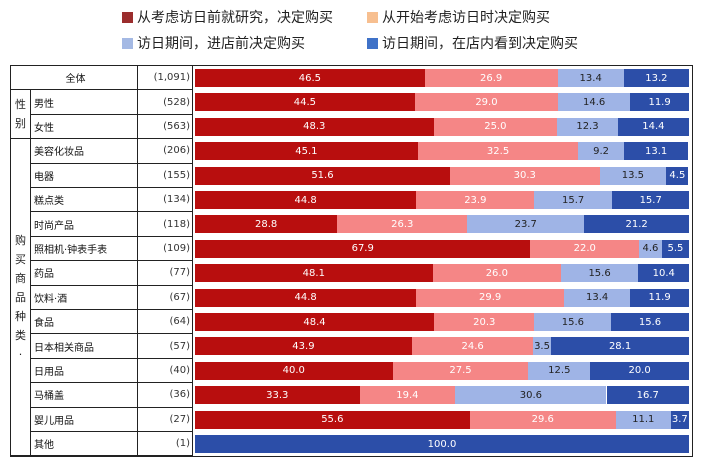 The height and width of the screenshot is (468, 701). What do you see at coordinates (84, 297) in the screenshot?
I see `row-label: 饮料·酒` at bounding box center [84, 297].